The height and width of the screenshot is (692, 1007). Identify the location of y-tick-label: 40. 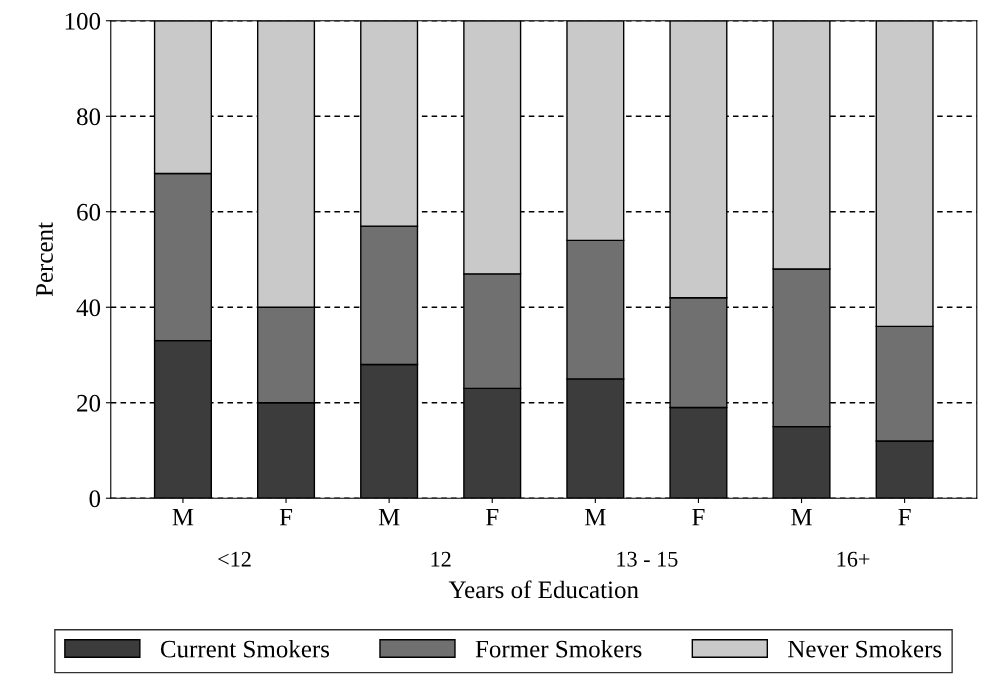
(88, 308).